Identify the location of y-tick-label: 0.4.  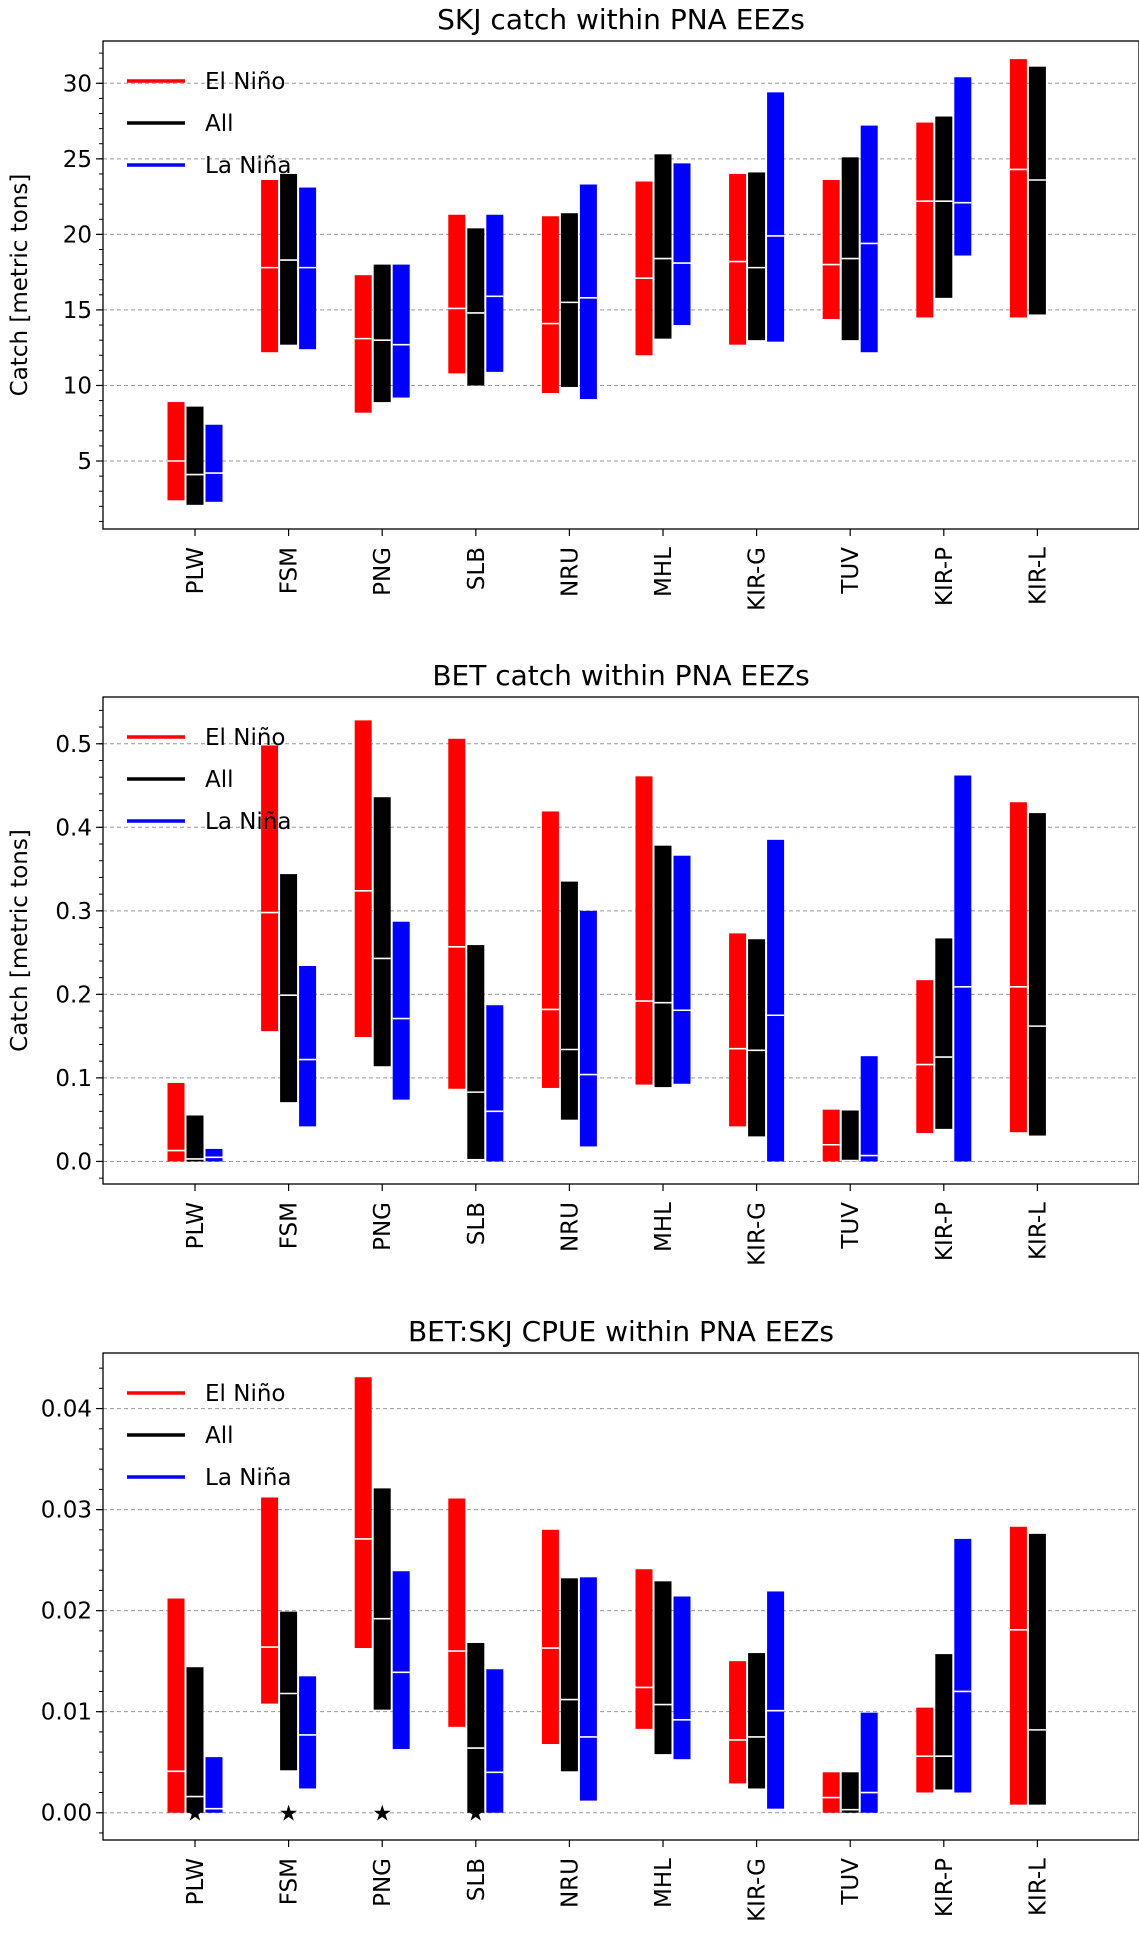
(73, 828).